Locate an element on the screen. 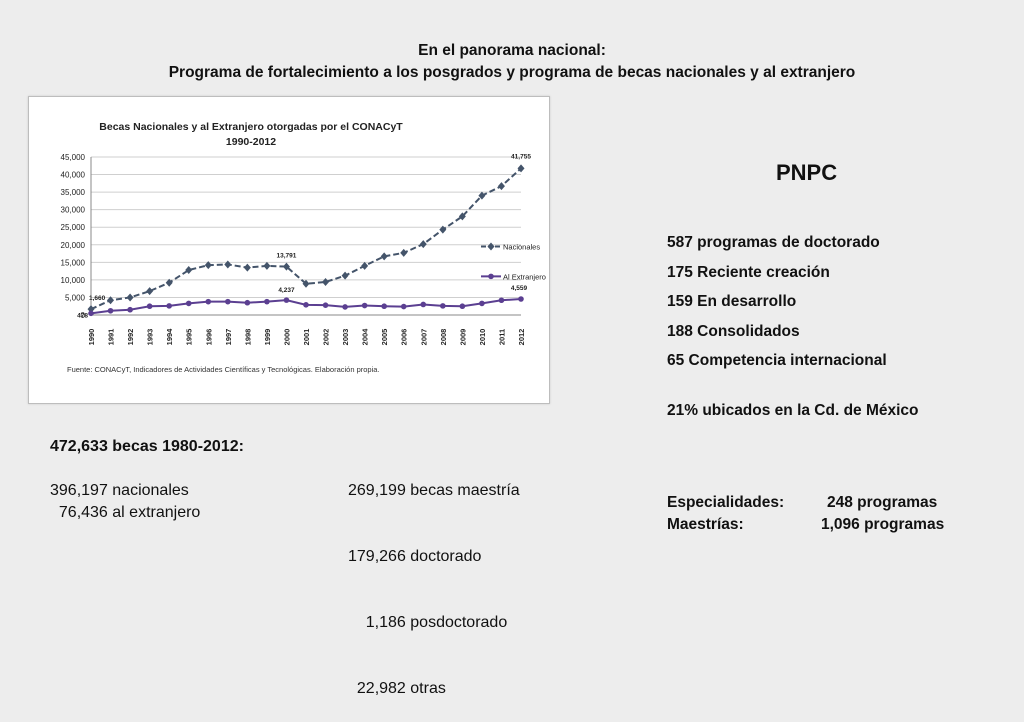 The width and height of the screenshot is (1024, 722). y-tick-label: 5,000 is located at coordinates (75, 297).